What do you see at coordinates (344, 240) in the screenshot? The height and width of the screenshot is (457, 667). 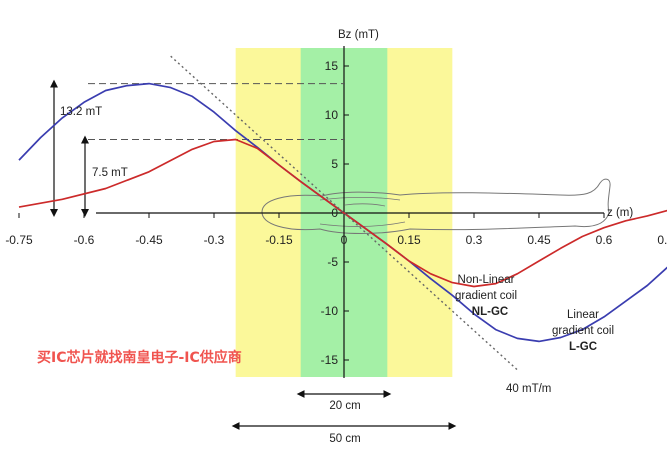 I see `x-tick-label: 0` at bounding box center [344, 240].